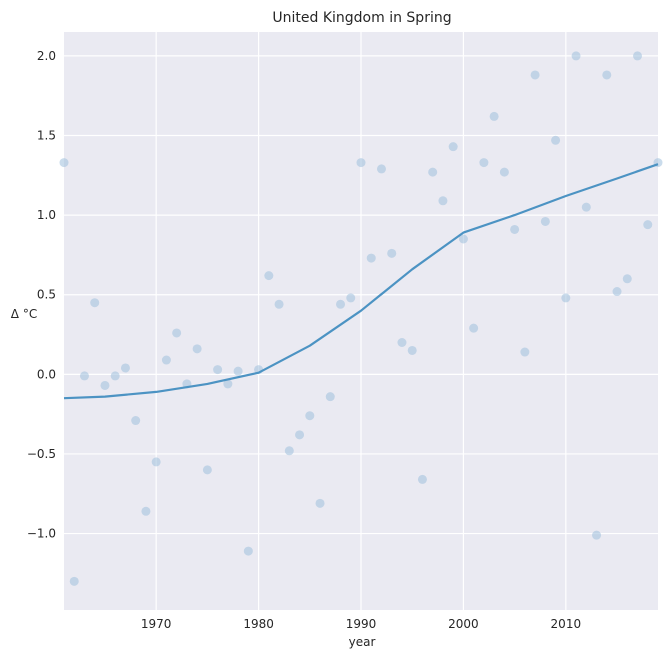 Image resolution: width=669 pixels, height=662 pixels. Describe the element at coordinates (361, 18) in the screenshot. I see `chart-title: United Kingdom in Spring` at that location.